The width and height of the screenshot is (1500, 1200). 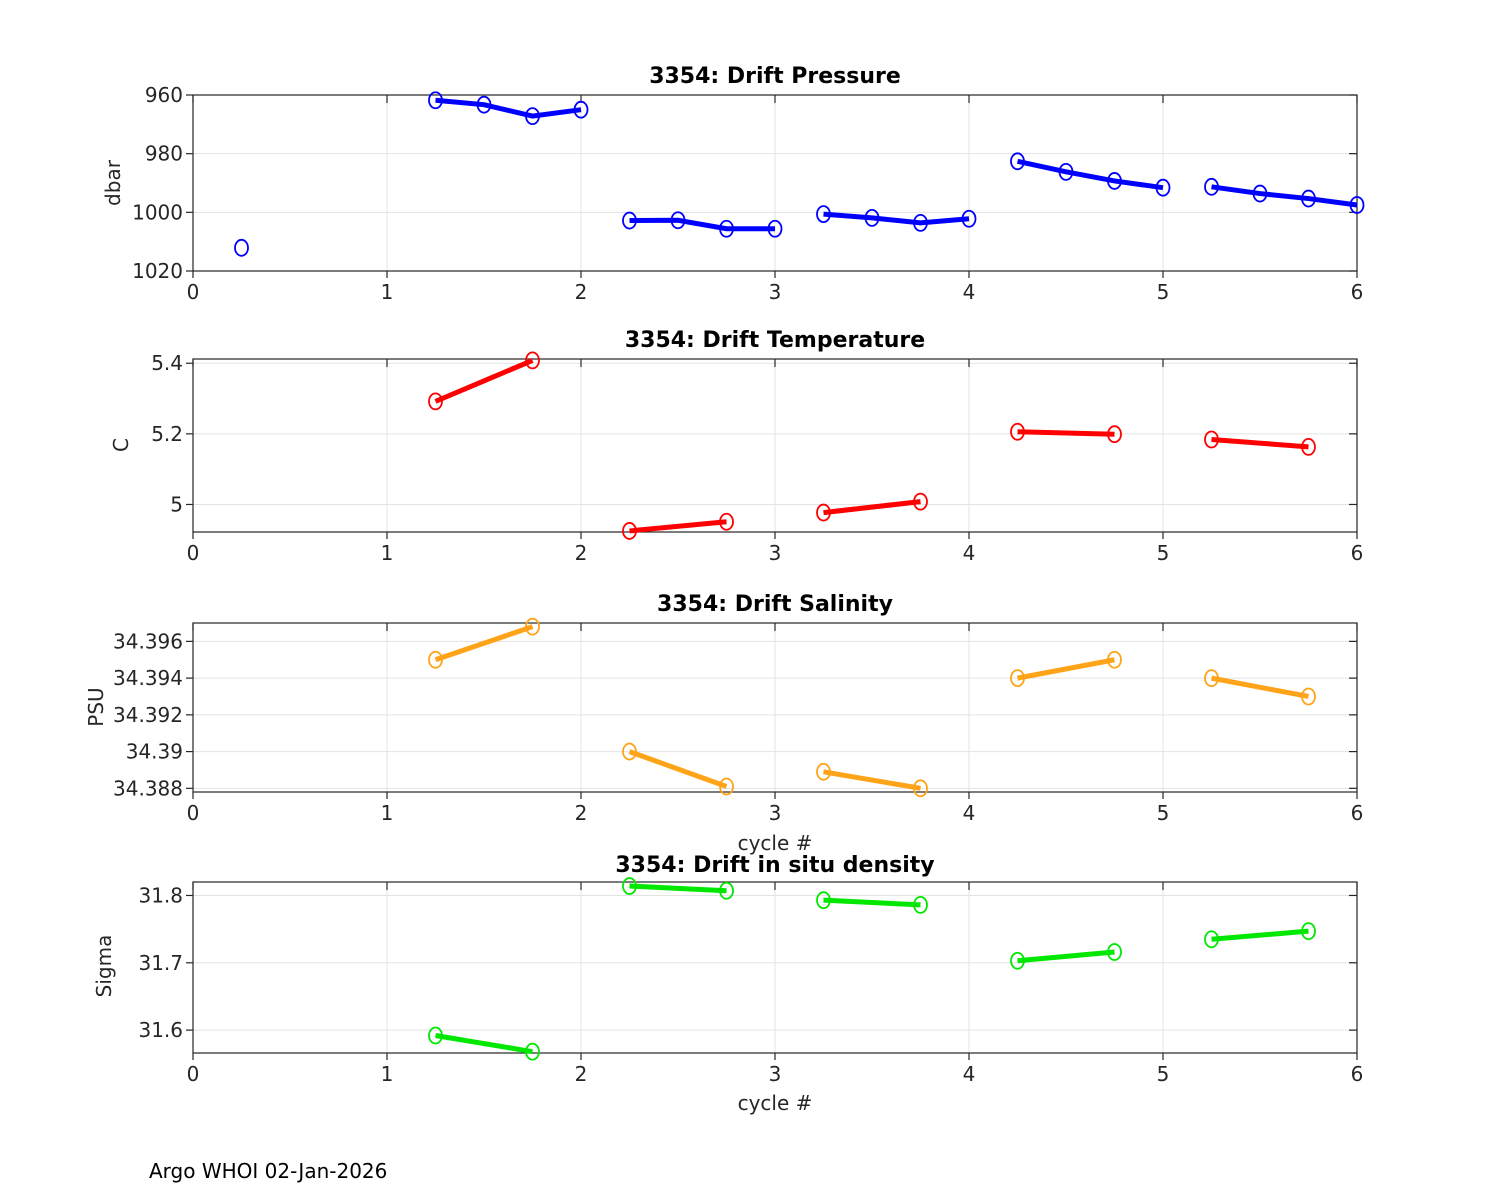 I want to click on pressure-x-tick-label: 1, so click(x=387, y=292).